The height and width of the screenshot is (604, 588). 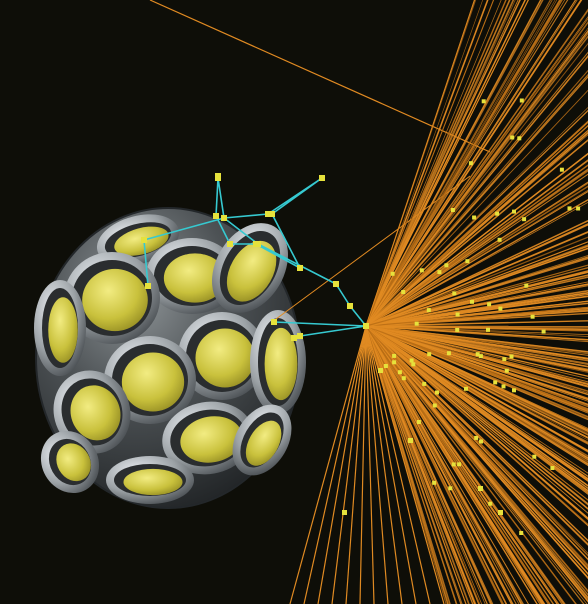 I want to click on track-path-line, so click(x=255, y=258).